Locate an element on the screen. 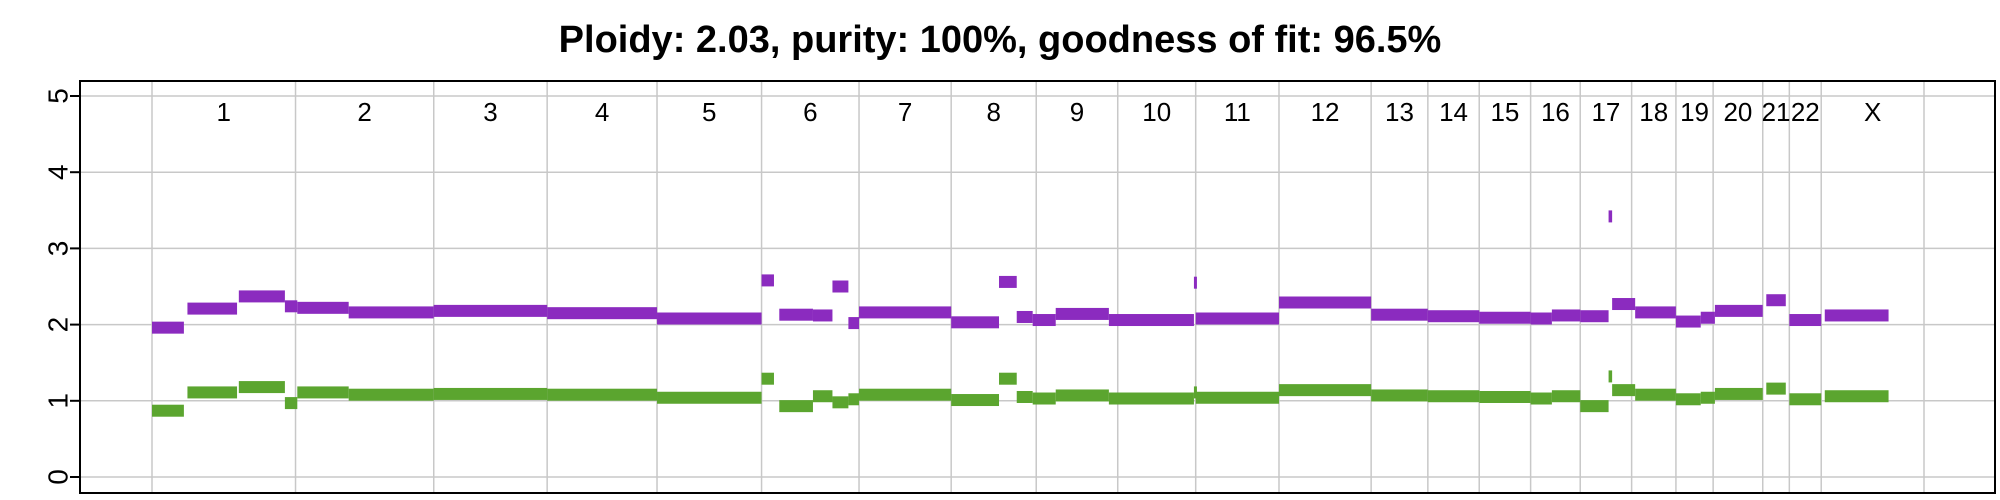  chromosome-label-12: 12 is located at coordinates (1325, 112).